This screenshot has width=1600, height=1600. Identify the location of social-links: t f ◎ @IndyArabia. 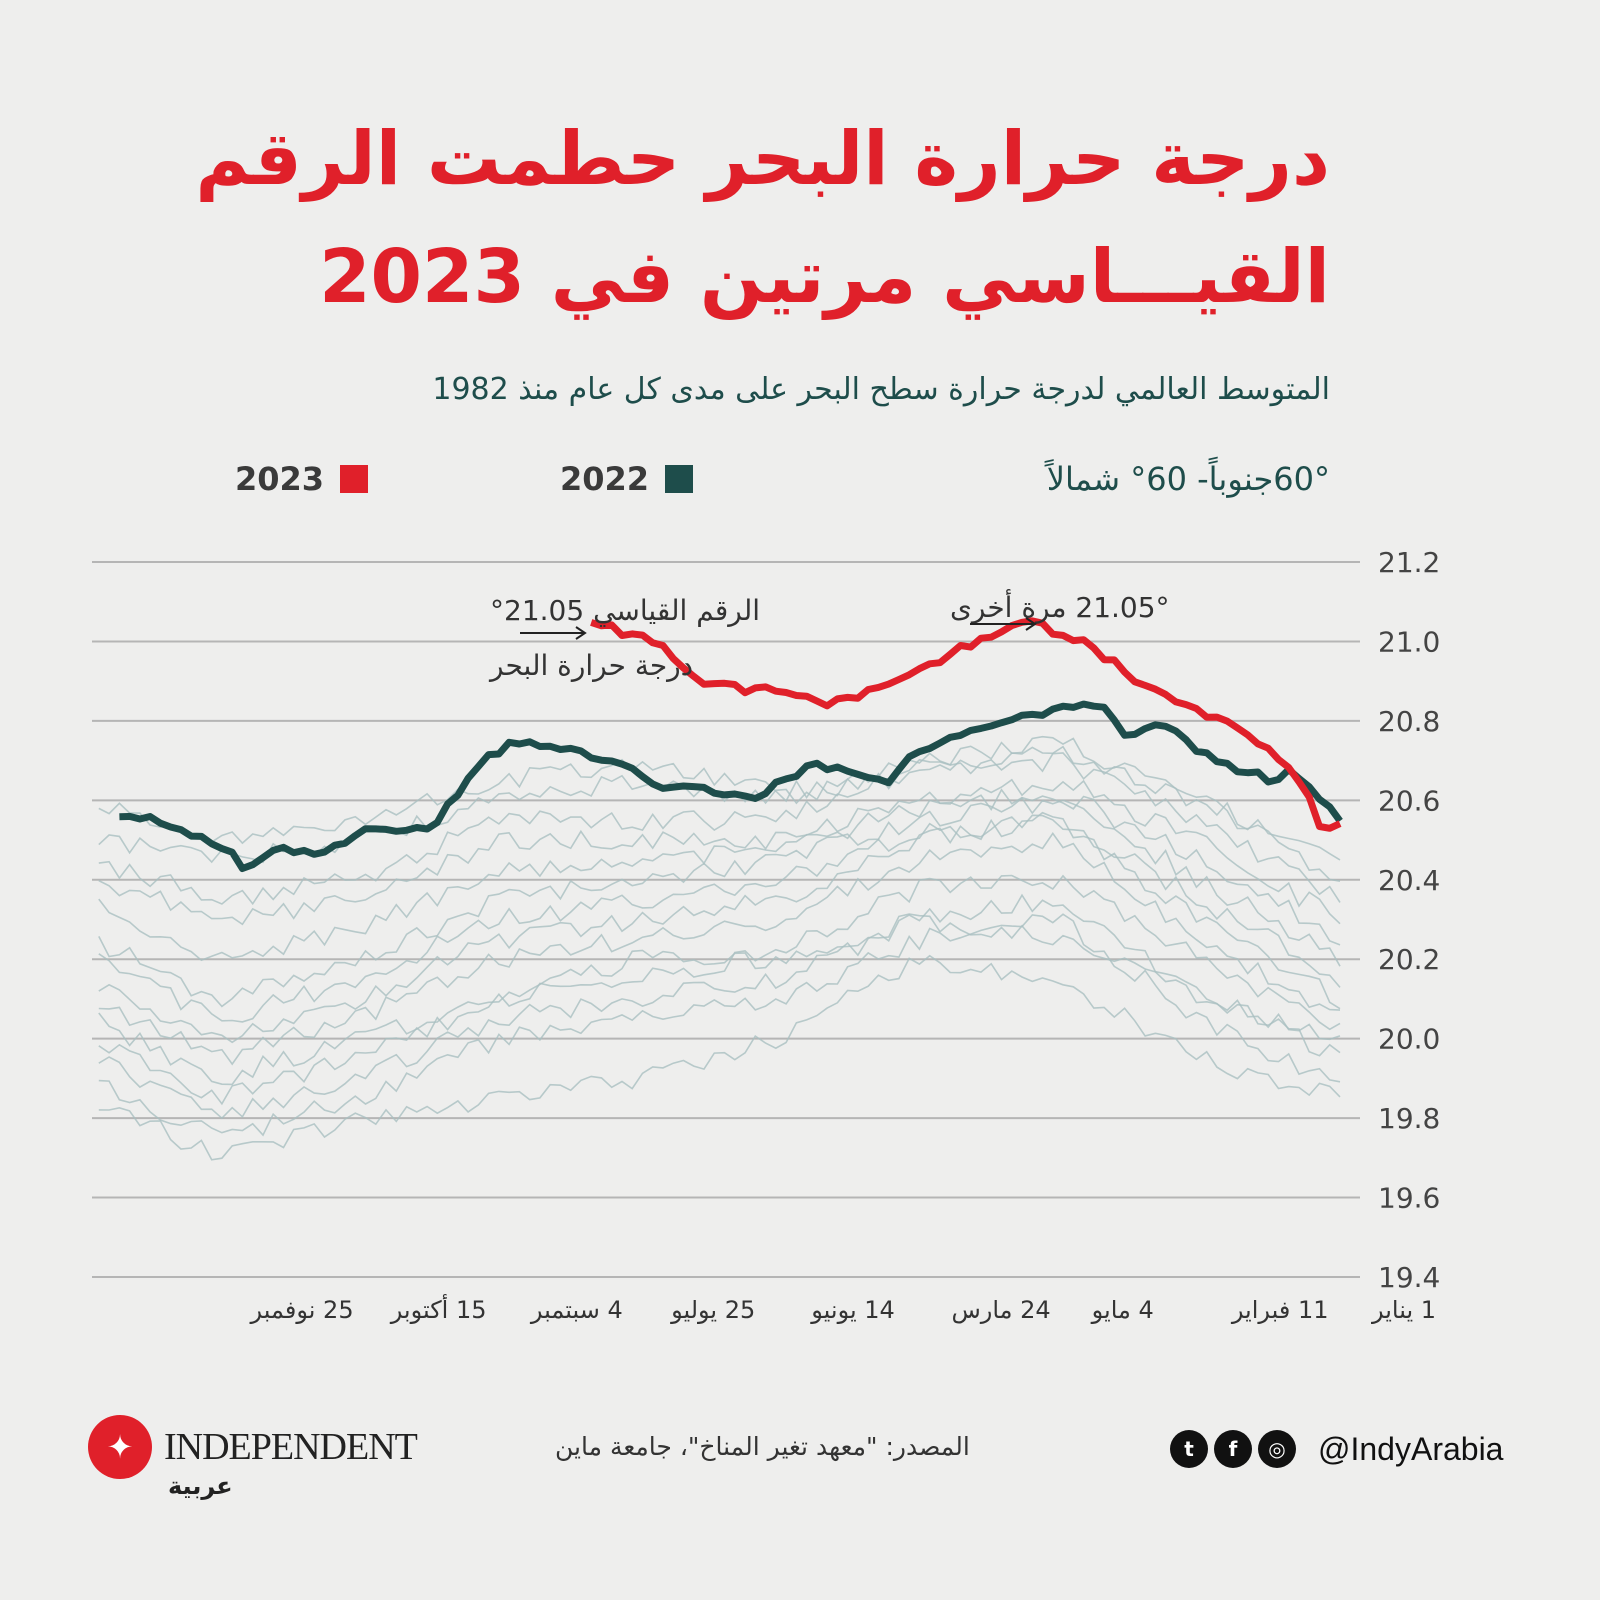
(1336, 1449).